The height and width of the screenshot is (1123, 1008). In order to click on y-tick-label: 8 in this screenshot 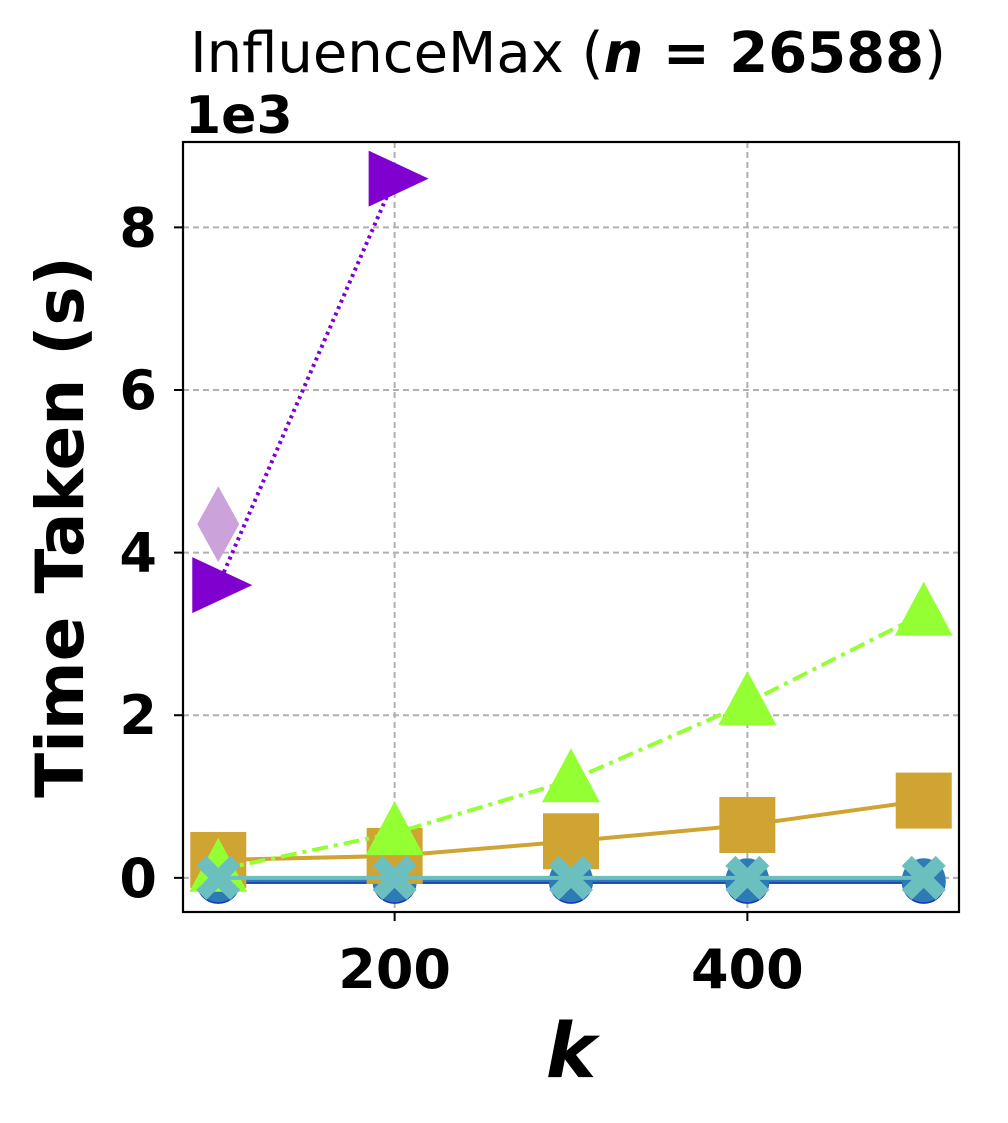, I will do `click(138, 227)`.